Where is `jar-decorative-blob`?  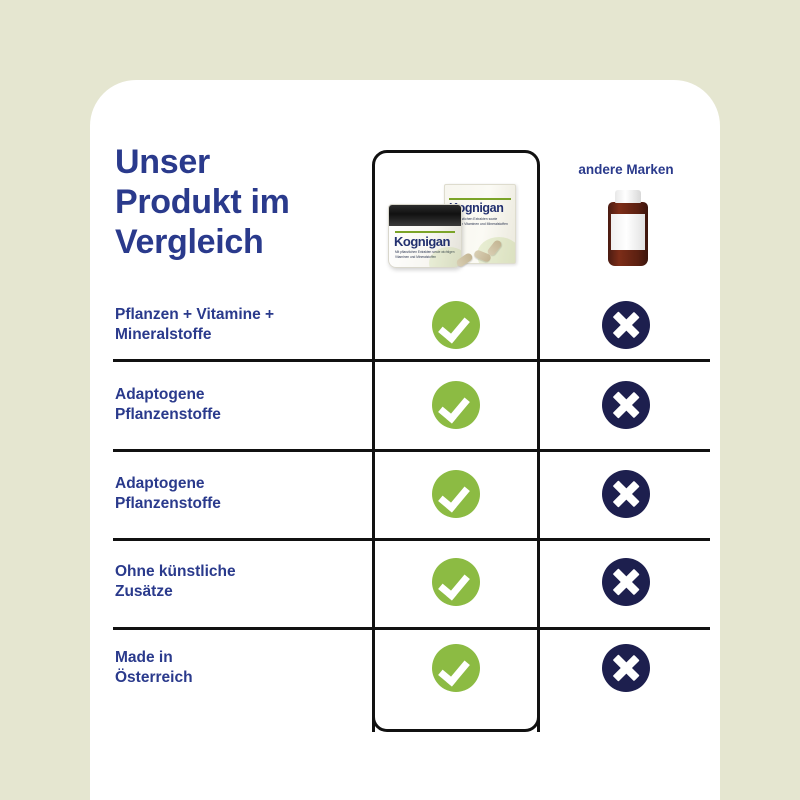
jar-decorative-blob is located at coordinates (445, 257).